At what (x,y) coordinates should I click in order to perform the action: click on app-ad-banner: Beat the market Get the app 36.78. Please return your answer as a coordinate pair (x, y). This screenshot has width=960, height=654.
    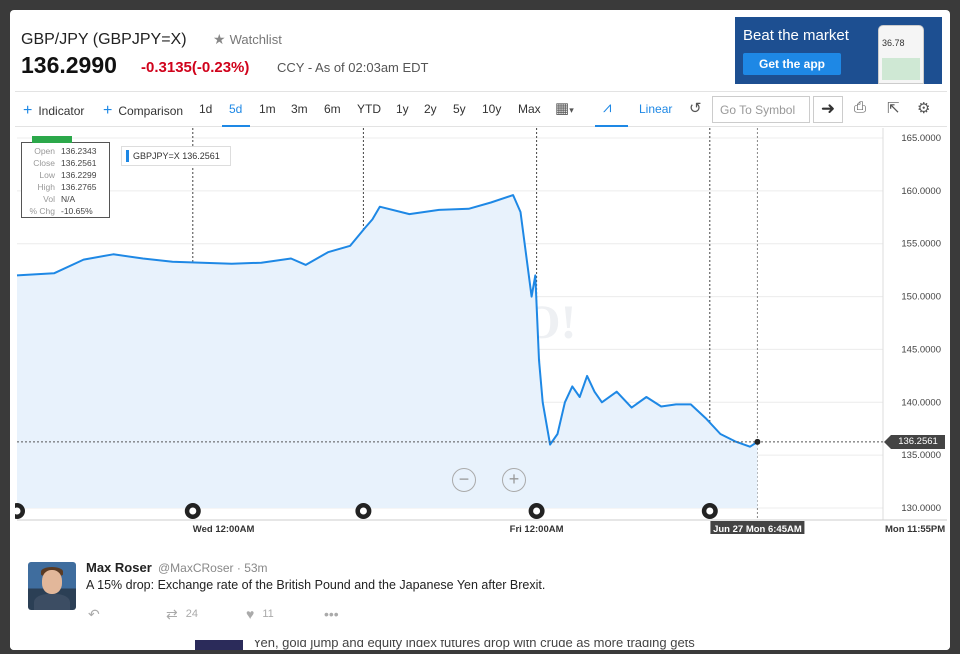
    Looking at the image, I should click on (838, 50).